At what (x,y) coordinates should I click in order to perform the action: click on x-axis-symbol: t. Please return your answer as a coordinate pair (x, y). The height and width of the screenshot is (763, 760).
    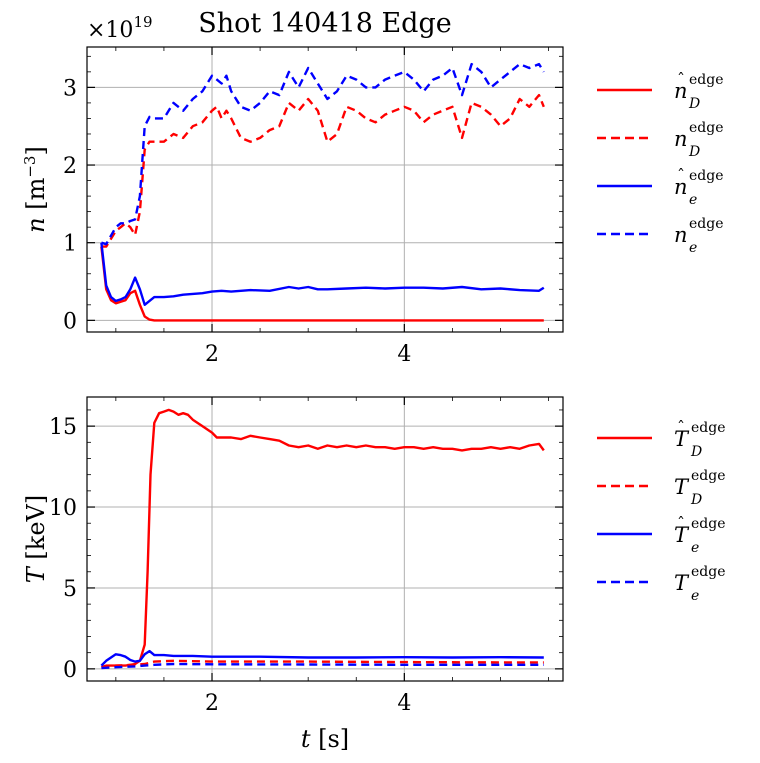
    Looking at the image, I should click on (306, 739).